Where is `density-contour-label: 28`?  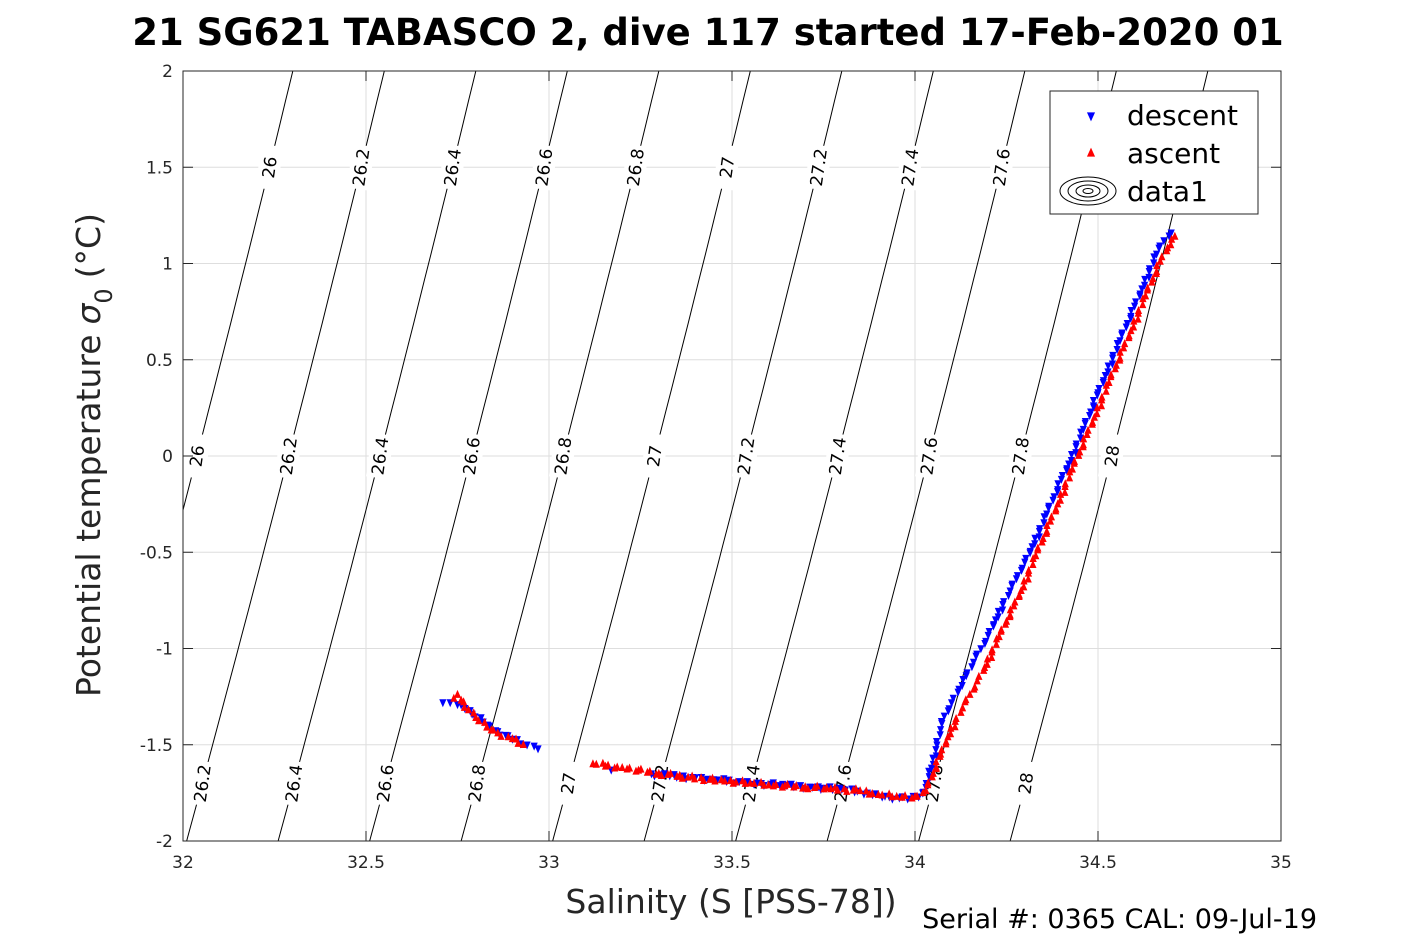 density-contour-label: 28 is located at coordinates (1112, 456).